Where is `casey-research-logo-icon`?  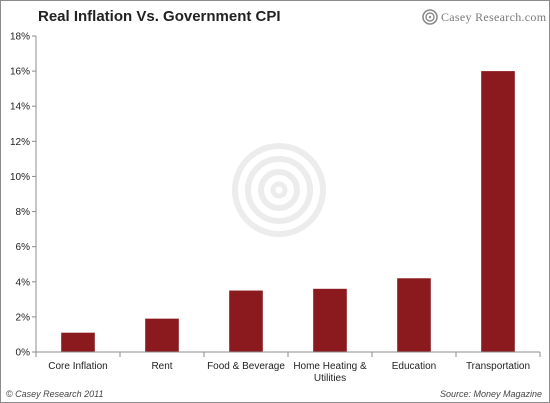
casey-research-logo-icon is located at coordinates (430, 17).